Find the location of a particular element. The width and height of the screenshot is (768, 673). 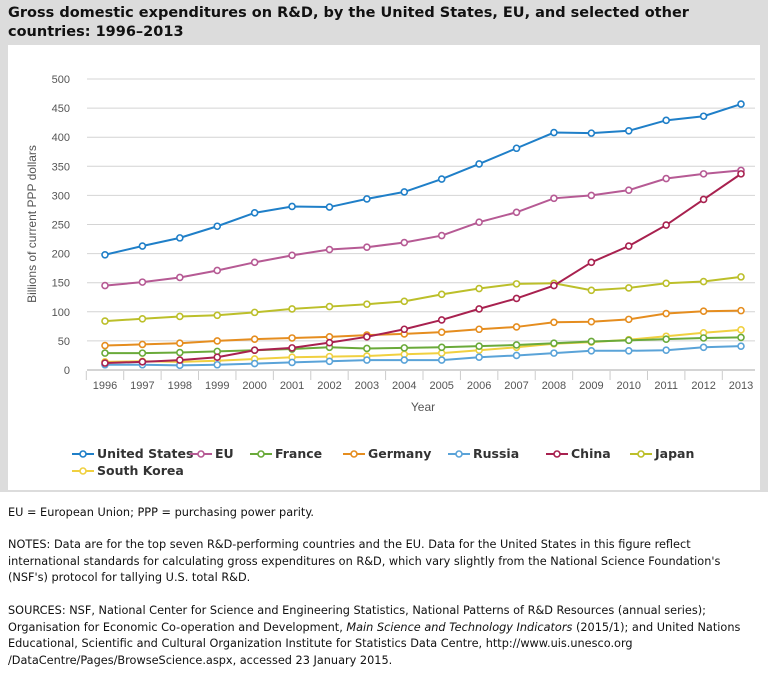

legend-item: South Korea is located at coordinates (128, 470).